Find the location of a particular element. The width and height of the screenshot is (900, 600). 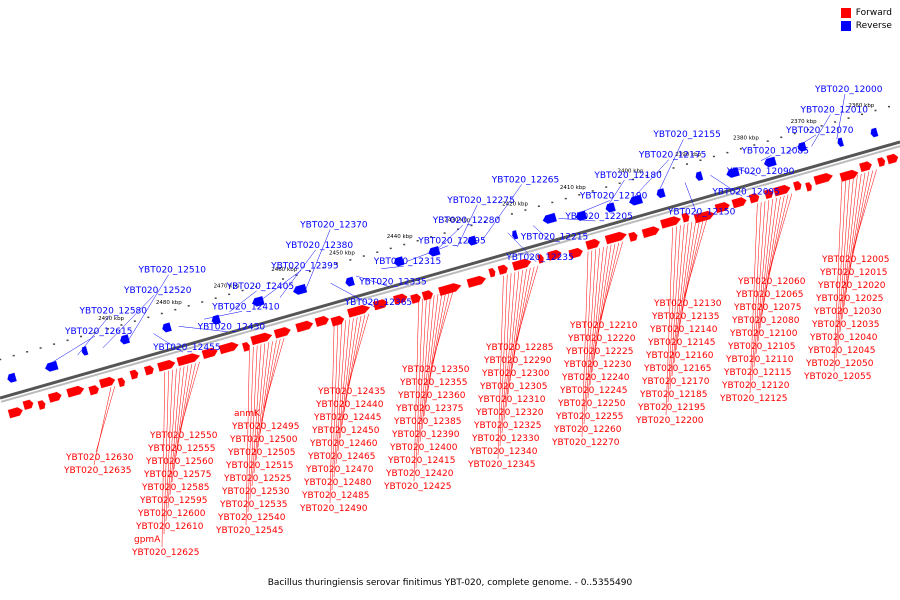

legend-forward: Forward is located at coordinates (866, 13).